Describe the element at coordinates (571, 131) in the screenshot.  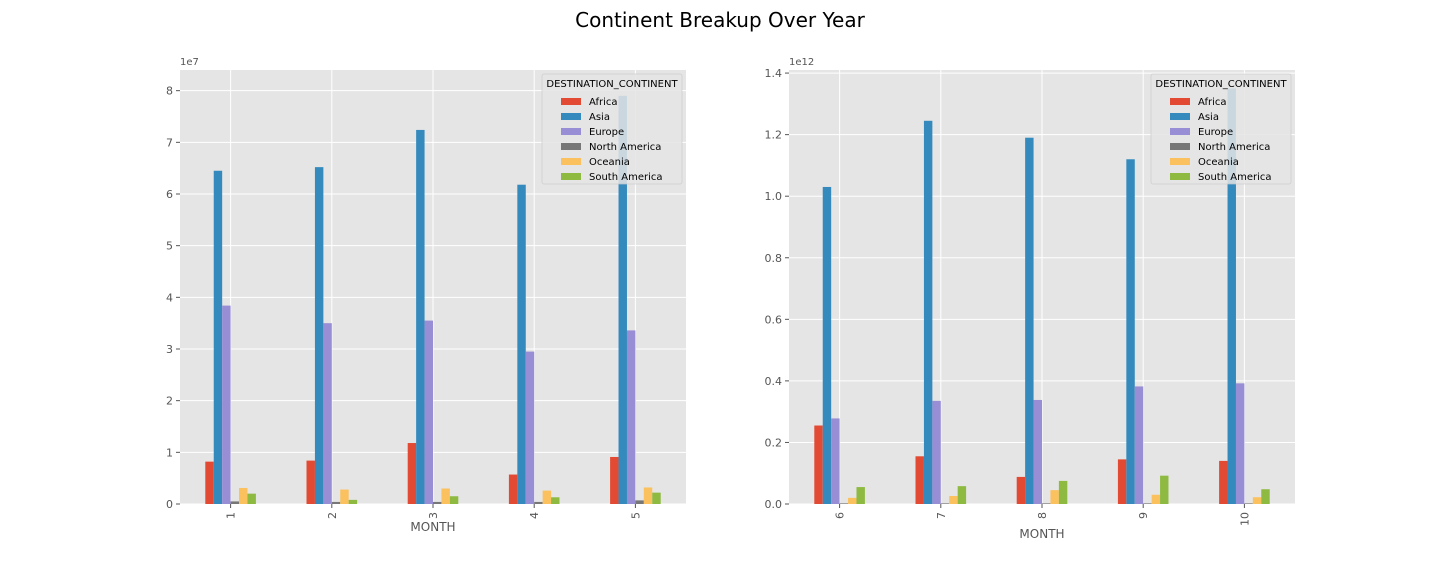
I see `chart-1-legend-swatch-europe` at that location.